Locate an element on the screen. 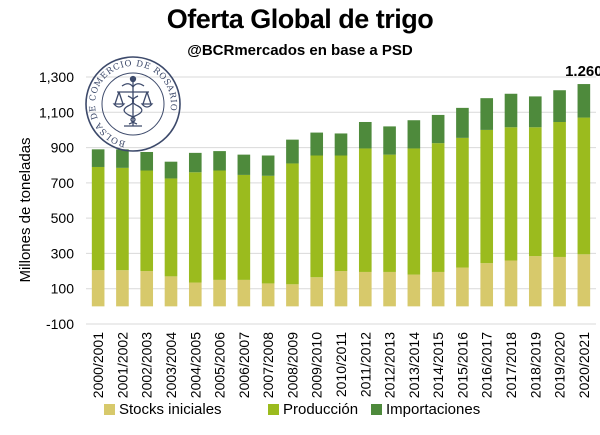  x-tick-label: 2000/2001 is located at coordinates (98, 365).